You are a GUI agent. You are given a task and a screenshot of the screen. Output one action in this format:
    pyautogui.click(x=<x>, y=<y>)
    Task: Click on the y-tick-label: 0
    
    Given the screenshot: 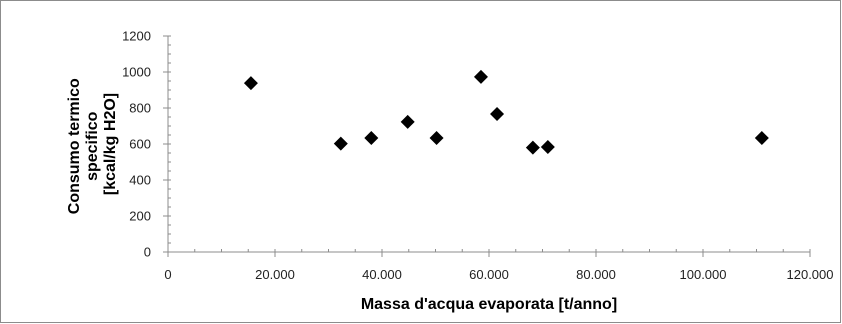 What is the action you would take?
    pyautogui.click(x=147, y=252)
    